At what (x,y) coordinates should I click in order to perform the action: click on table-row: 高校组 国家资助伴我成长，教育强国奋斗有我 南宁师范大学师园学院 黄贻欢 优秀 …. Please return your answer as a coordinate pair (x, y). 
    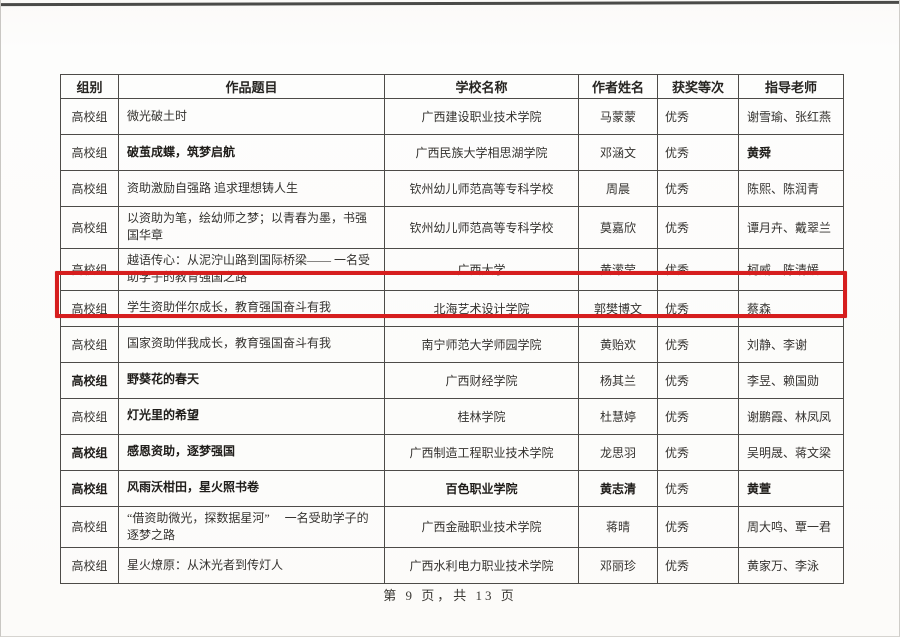
    Looking at the image, I should click on (452, 344).